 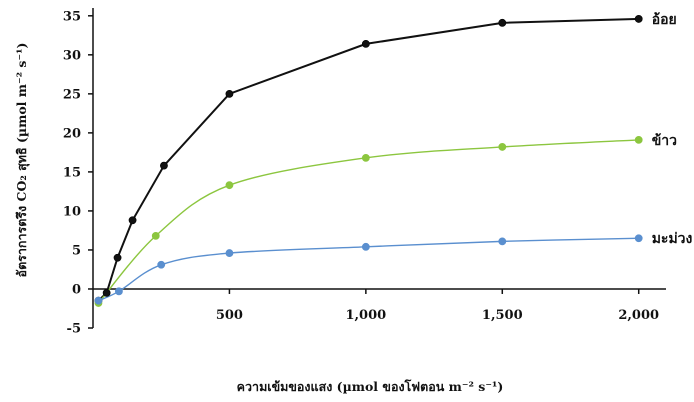 What do you see at coordinates (76, 250) in the screenshot?
I see `y-tick-label: 5` at bounding box center [76, 250].